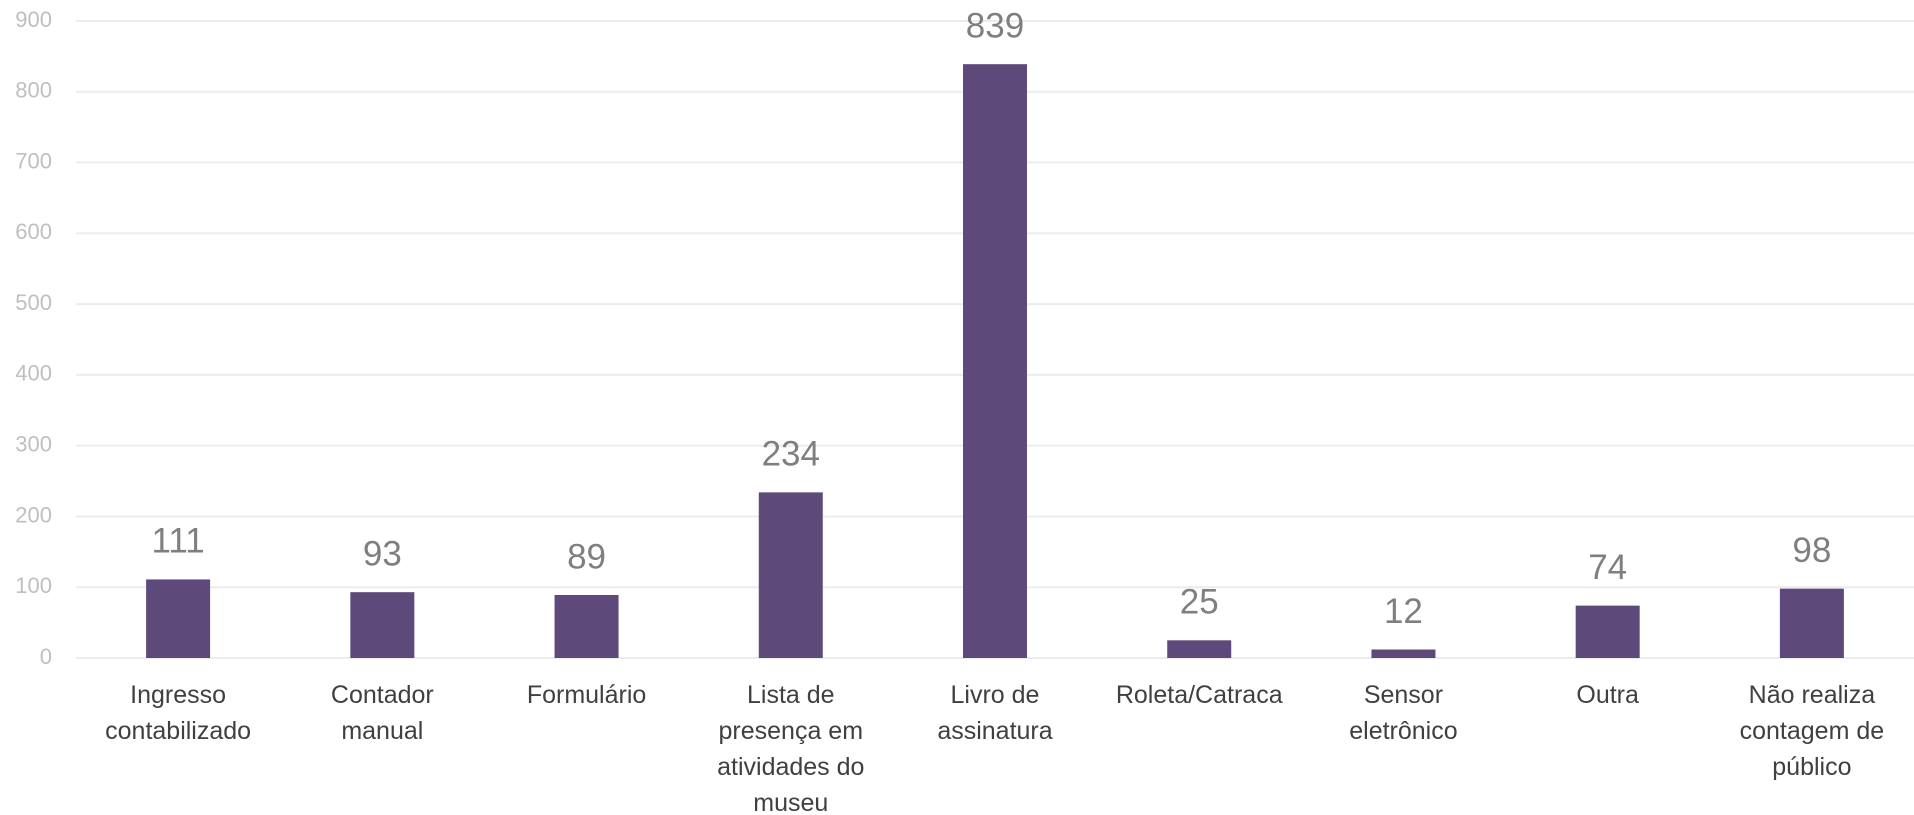  I want to click on data-label: 12, so click(1403, 611).